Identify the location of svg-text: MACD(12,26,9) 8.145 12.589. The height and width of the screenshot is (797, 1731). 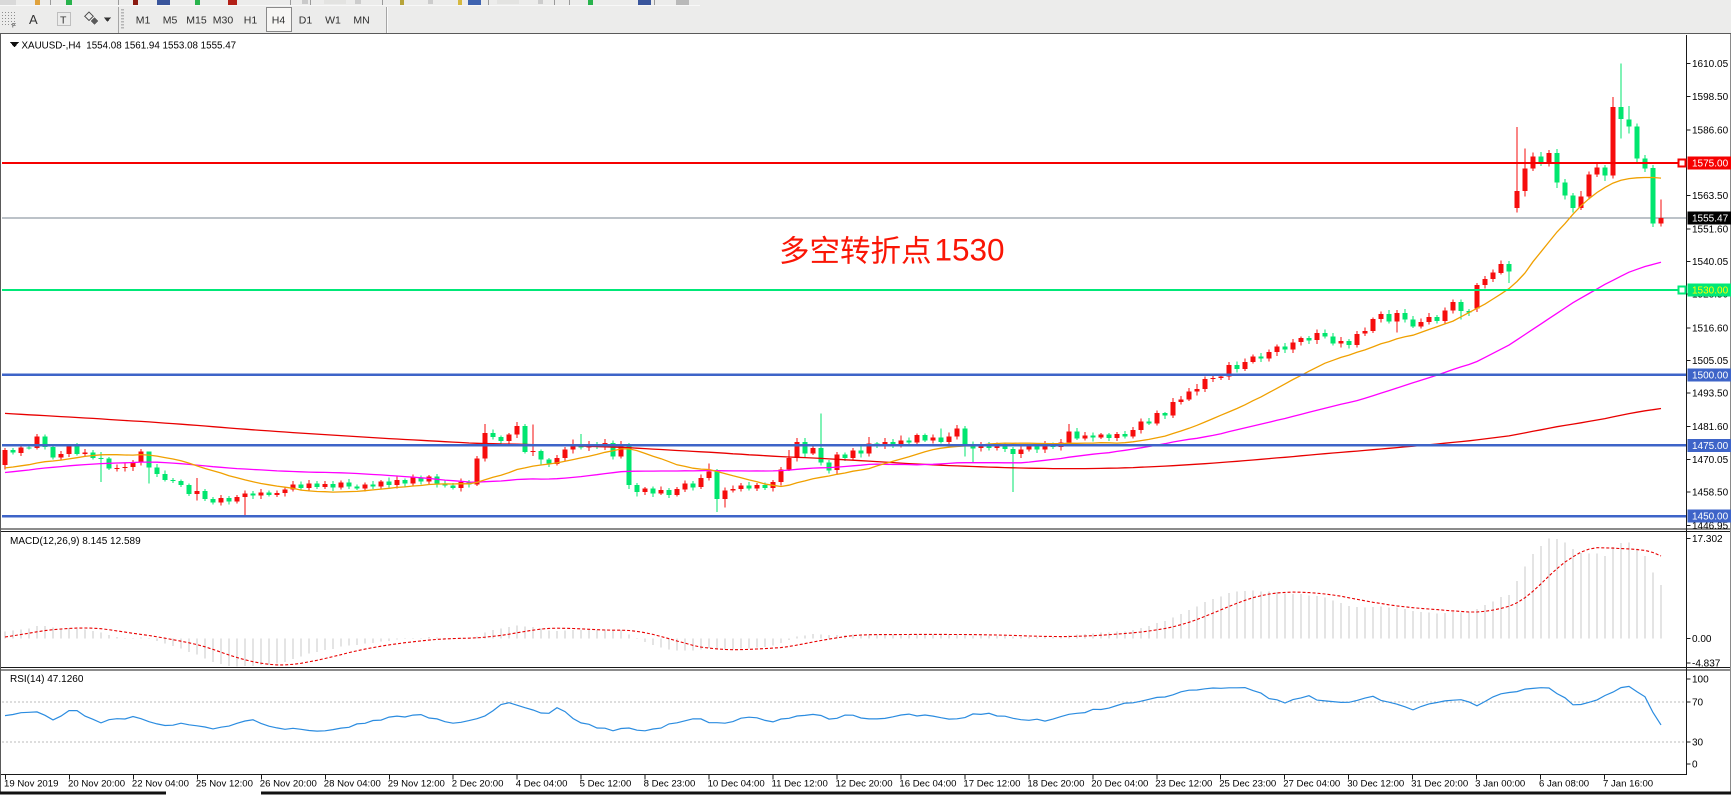
(75, 541).